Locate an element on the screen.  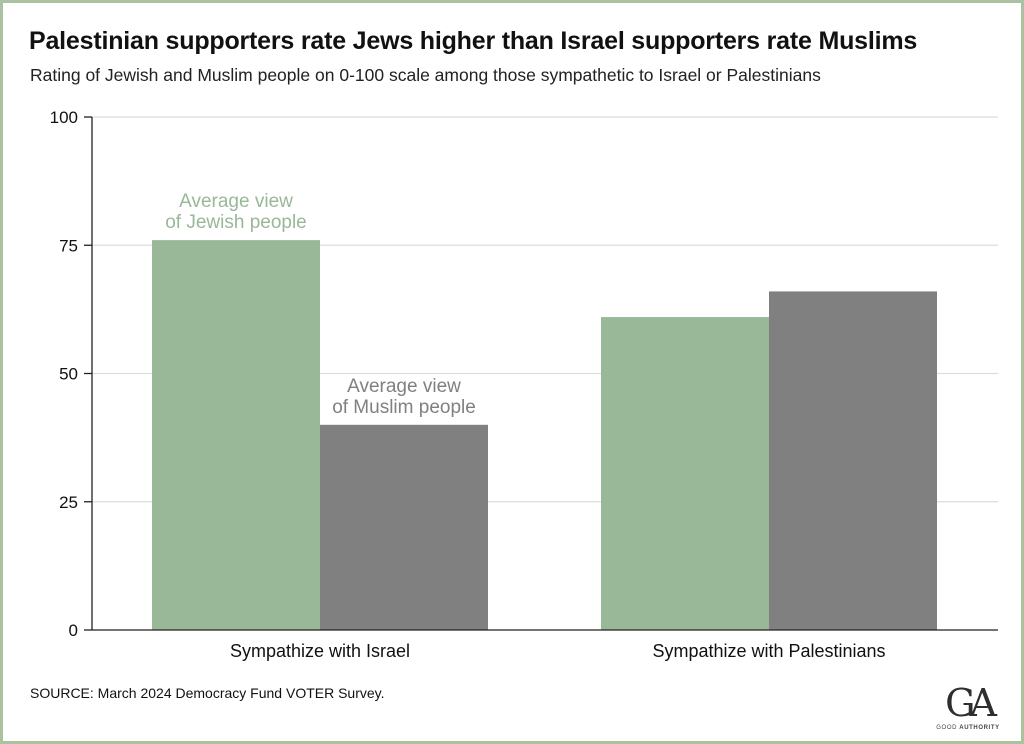
y-tick-label-25: 25 is located at coordinates (68, 502).